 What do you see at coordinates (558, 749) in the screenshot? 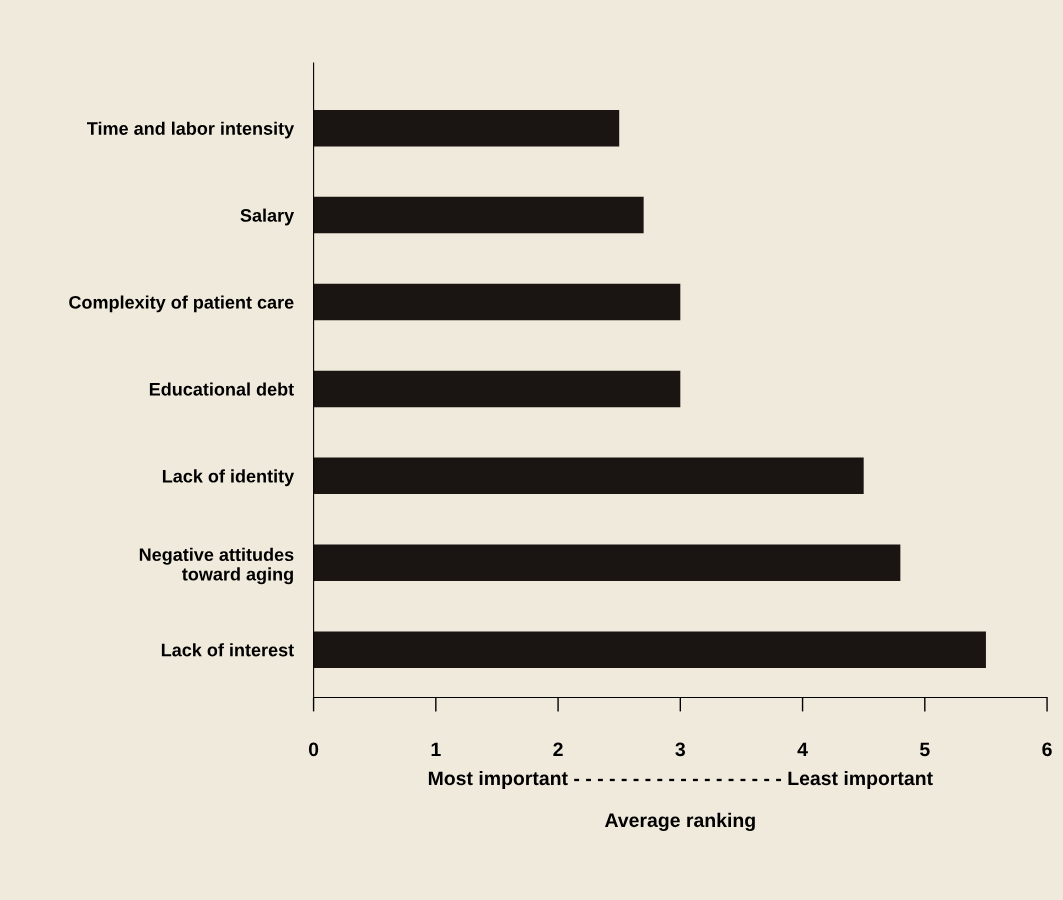
I see `x-tick-label: 2` at bounding box center [558, 749].